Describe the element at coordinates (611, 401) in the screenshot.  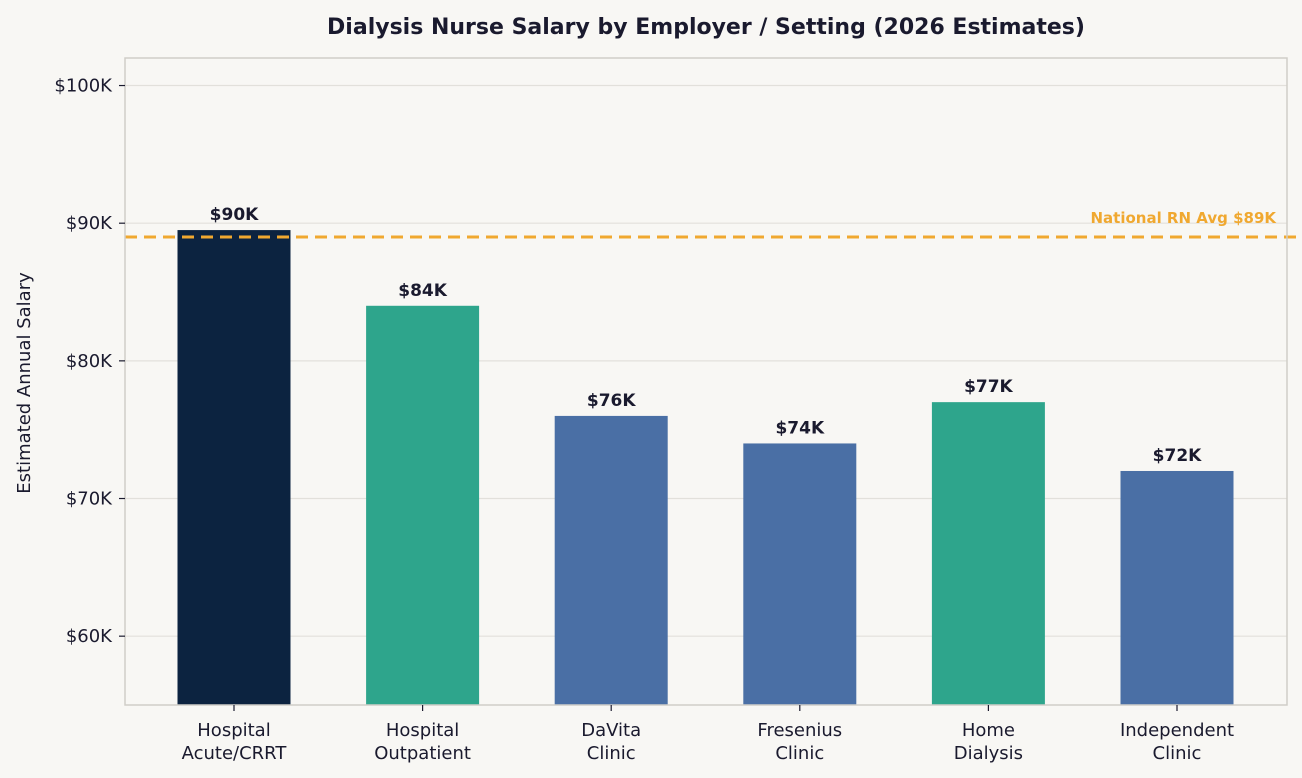
I see `bar-value-label: $76K` at that location.